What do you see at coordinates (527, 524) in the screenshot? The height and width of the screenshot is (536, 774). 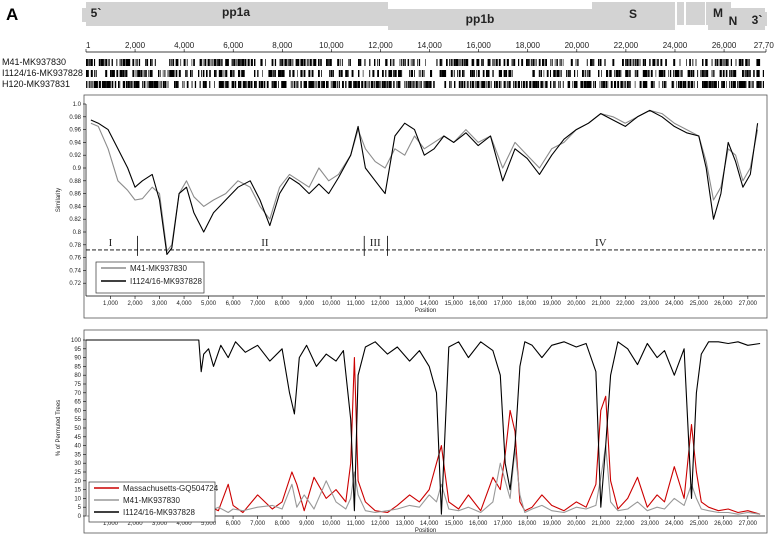 I see `x-tick-label: 18,000` at bounding box center [527, 524].